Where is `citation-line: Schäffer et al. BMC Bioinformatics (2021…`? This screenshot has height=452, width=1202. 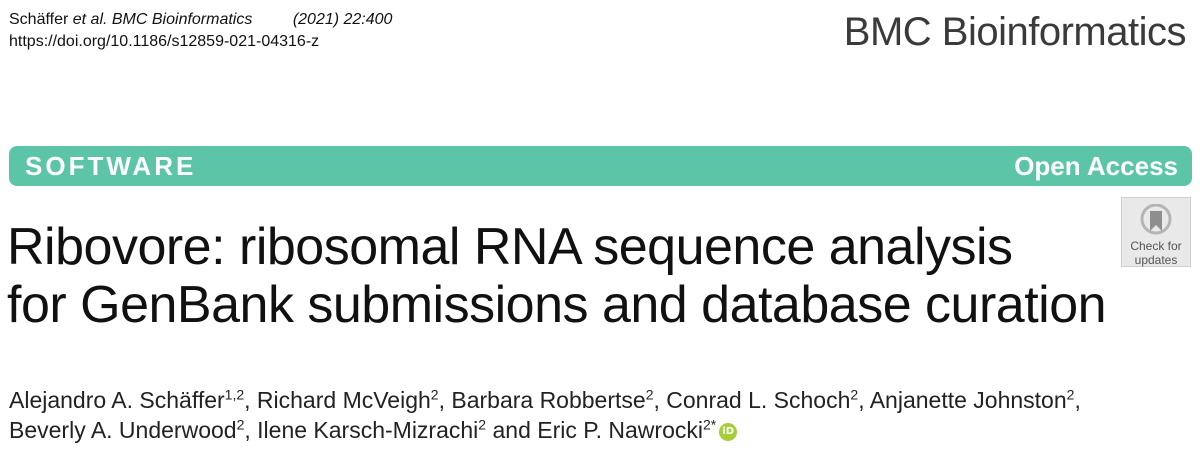
citation-line: Schäffer et al. BMC Bioinformatics (2021… is located at coordinates (200, 20).